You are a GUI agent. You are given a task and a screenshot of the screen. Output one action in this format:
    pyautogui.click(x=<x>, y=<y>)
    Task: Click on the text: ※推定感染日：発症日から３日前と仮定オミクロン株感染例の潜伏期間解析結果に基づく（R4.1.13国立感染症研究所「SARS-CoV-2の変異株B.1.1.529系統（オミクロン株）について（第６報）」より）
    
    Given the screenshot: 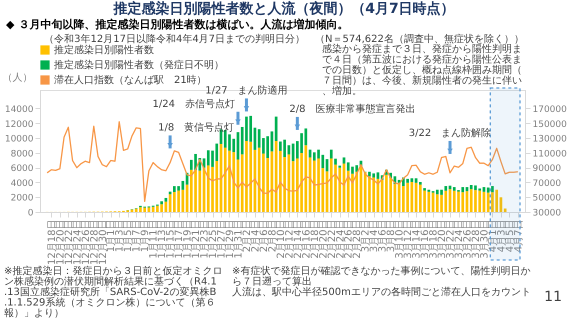 What is the action you would take?
    pyautogui.click(x=113, y=292)
    